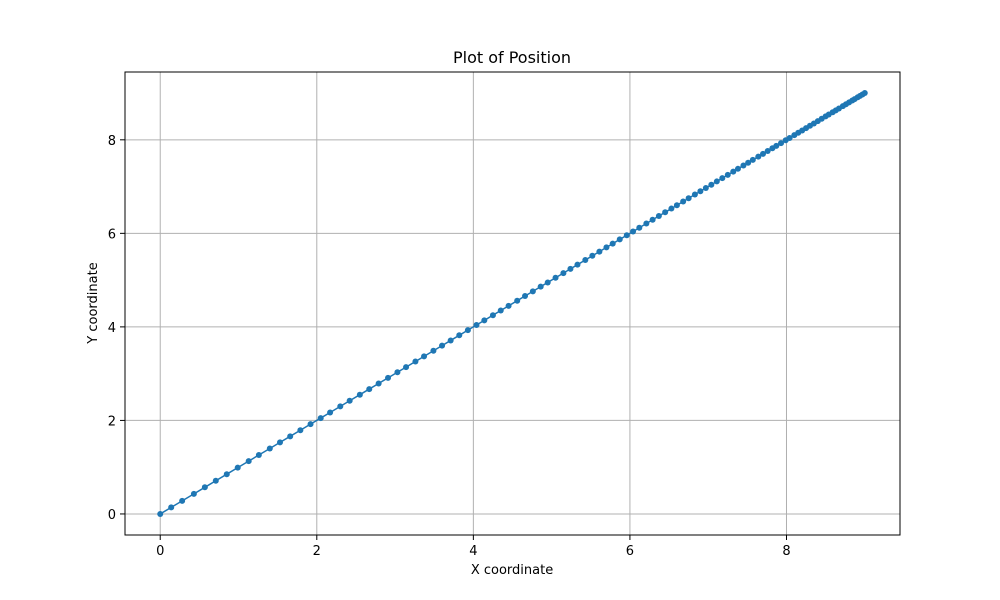  I want to click on x-tick-label: 6, so click(630, 551).